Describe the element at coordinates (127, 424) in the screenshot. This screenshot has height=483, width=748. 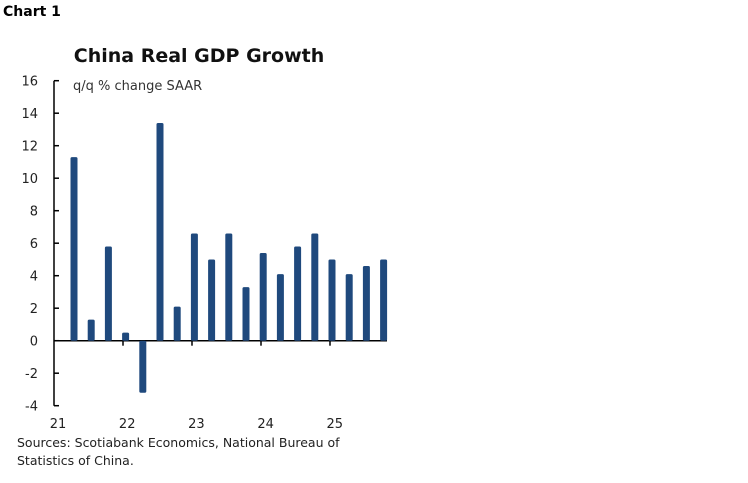
I see `x-tick-label: 22` at that location.